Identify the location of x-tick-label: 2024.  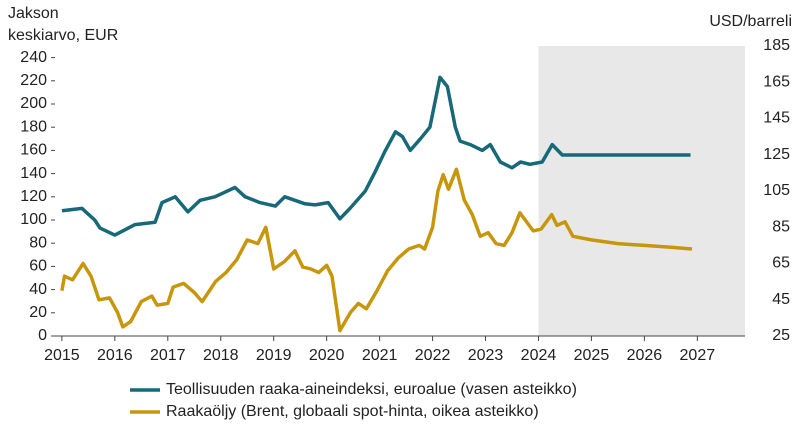
(539, 355).